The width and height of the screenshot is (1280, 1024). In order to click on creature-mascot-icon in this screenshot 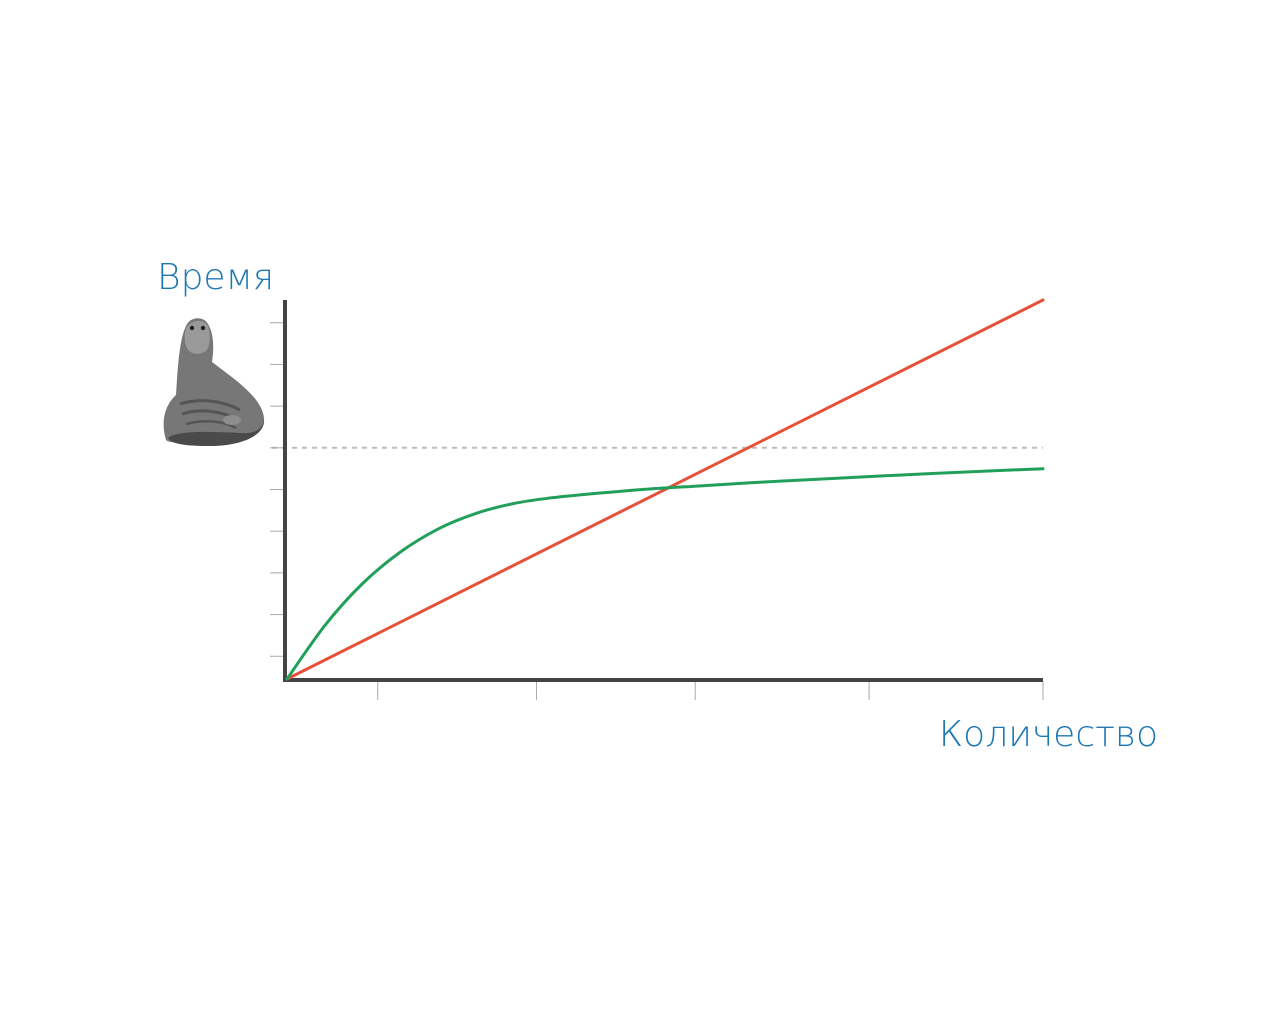, I will do `click(214, 382)`.